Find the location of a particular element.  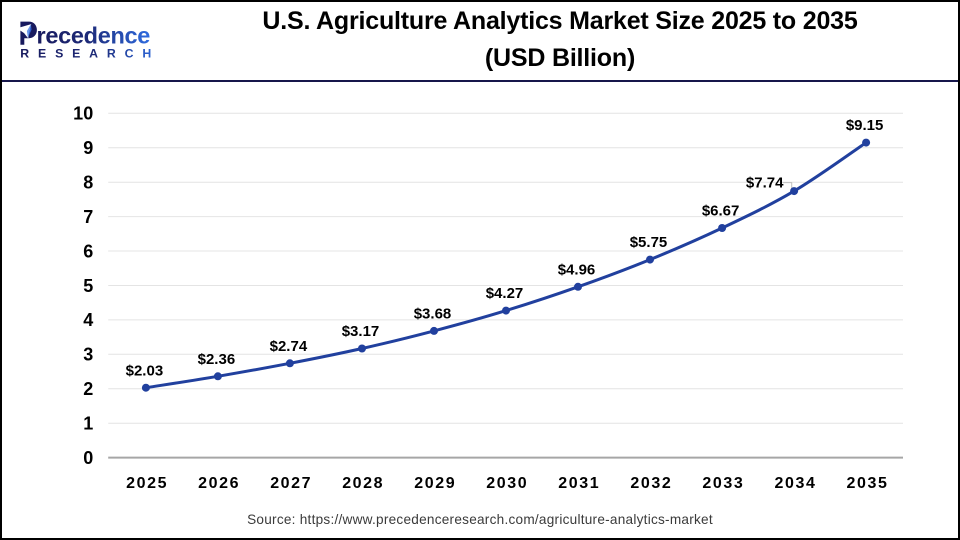

svg-text: 2031 is located at coordinates (579, 483).